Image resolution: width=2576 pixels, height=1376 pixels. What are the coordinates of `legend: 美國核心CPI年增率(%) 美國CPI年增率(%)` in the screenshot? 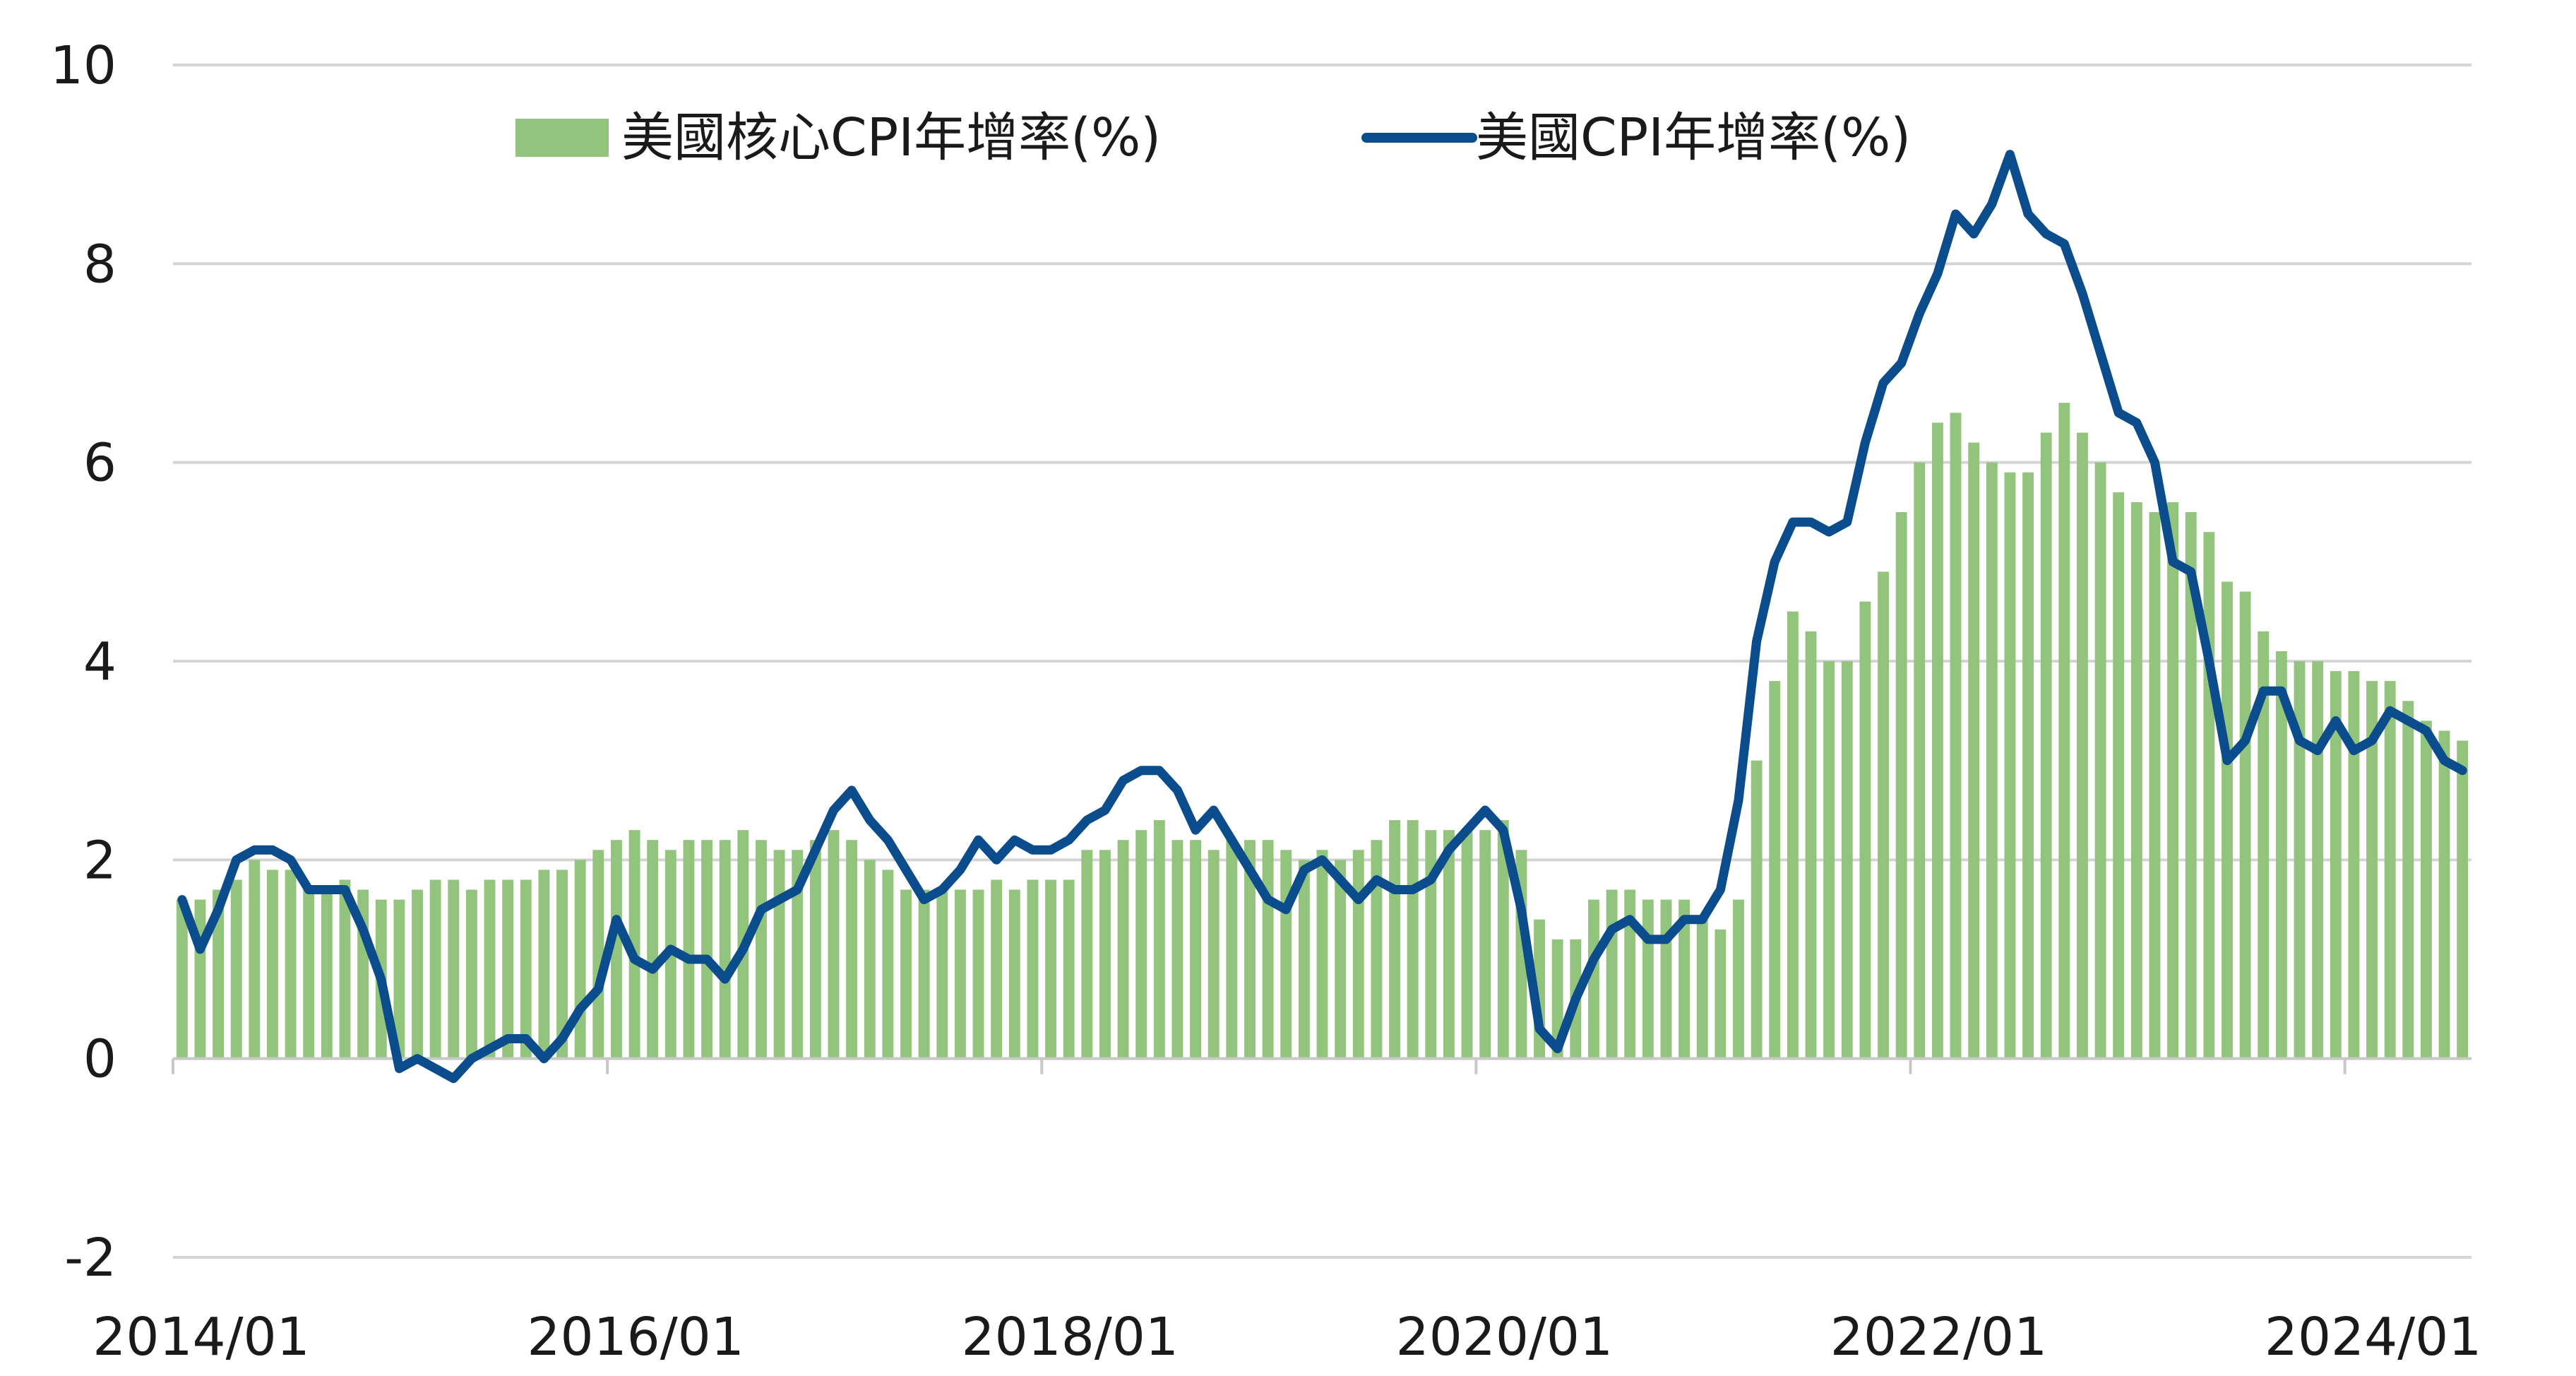 It's located at (1213, 137).